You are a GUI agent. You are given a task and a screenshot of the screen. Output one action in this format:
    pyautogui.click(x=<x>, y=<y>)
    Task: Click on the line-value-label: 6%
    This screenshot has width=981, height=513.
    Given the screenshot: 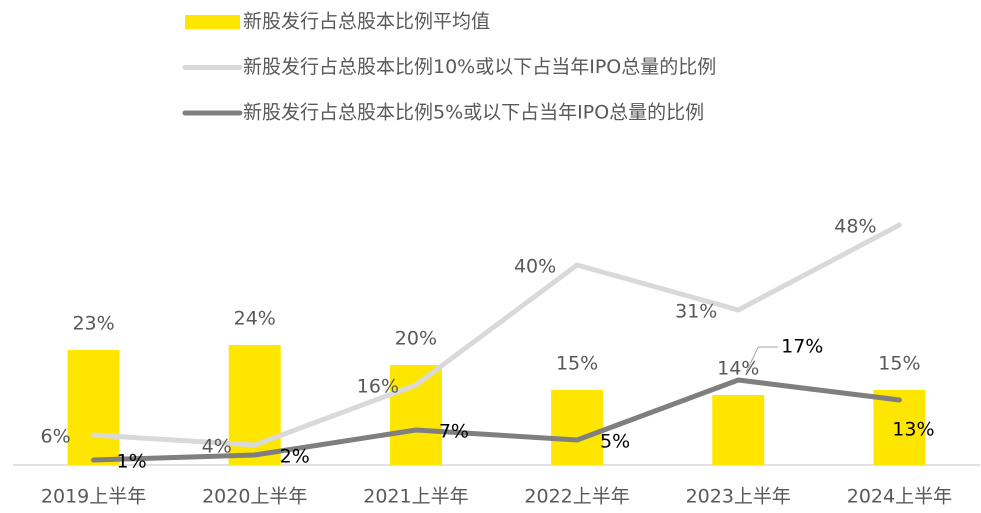 What is the action you would take?
    pyautogui.click(x=56, y=437)
    